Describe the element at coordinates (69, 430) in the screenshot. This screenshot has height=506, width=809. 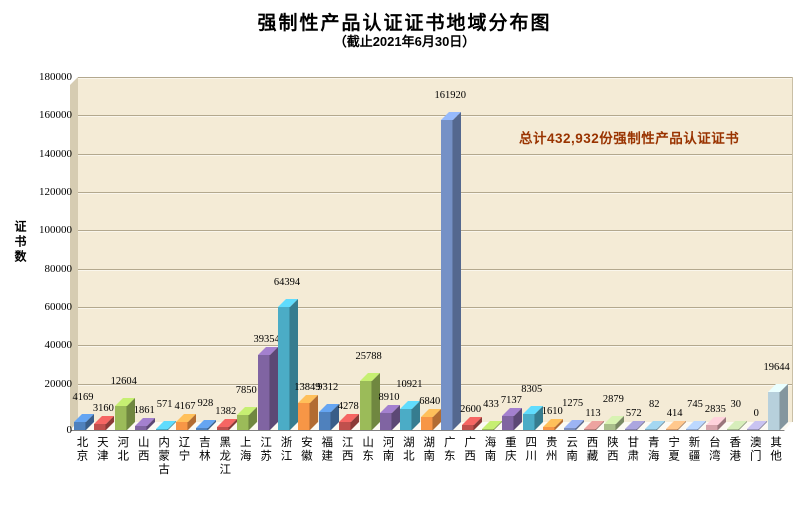
I see `y-axis-tick-label: 0` at that location.